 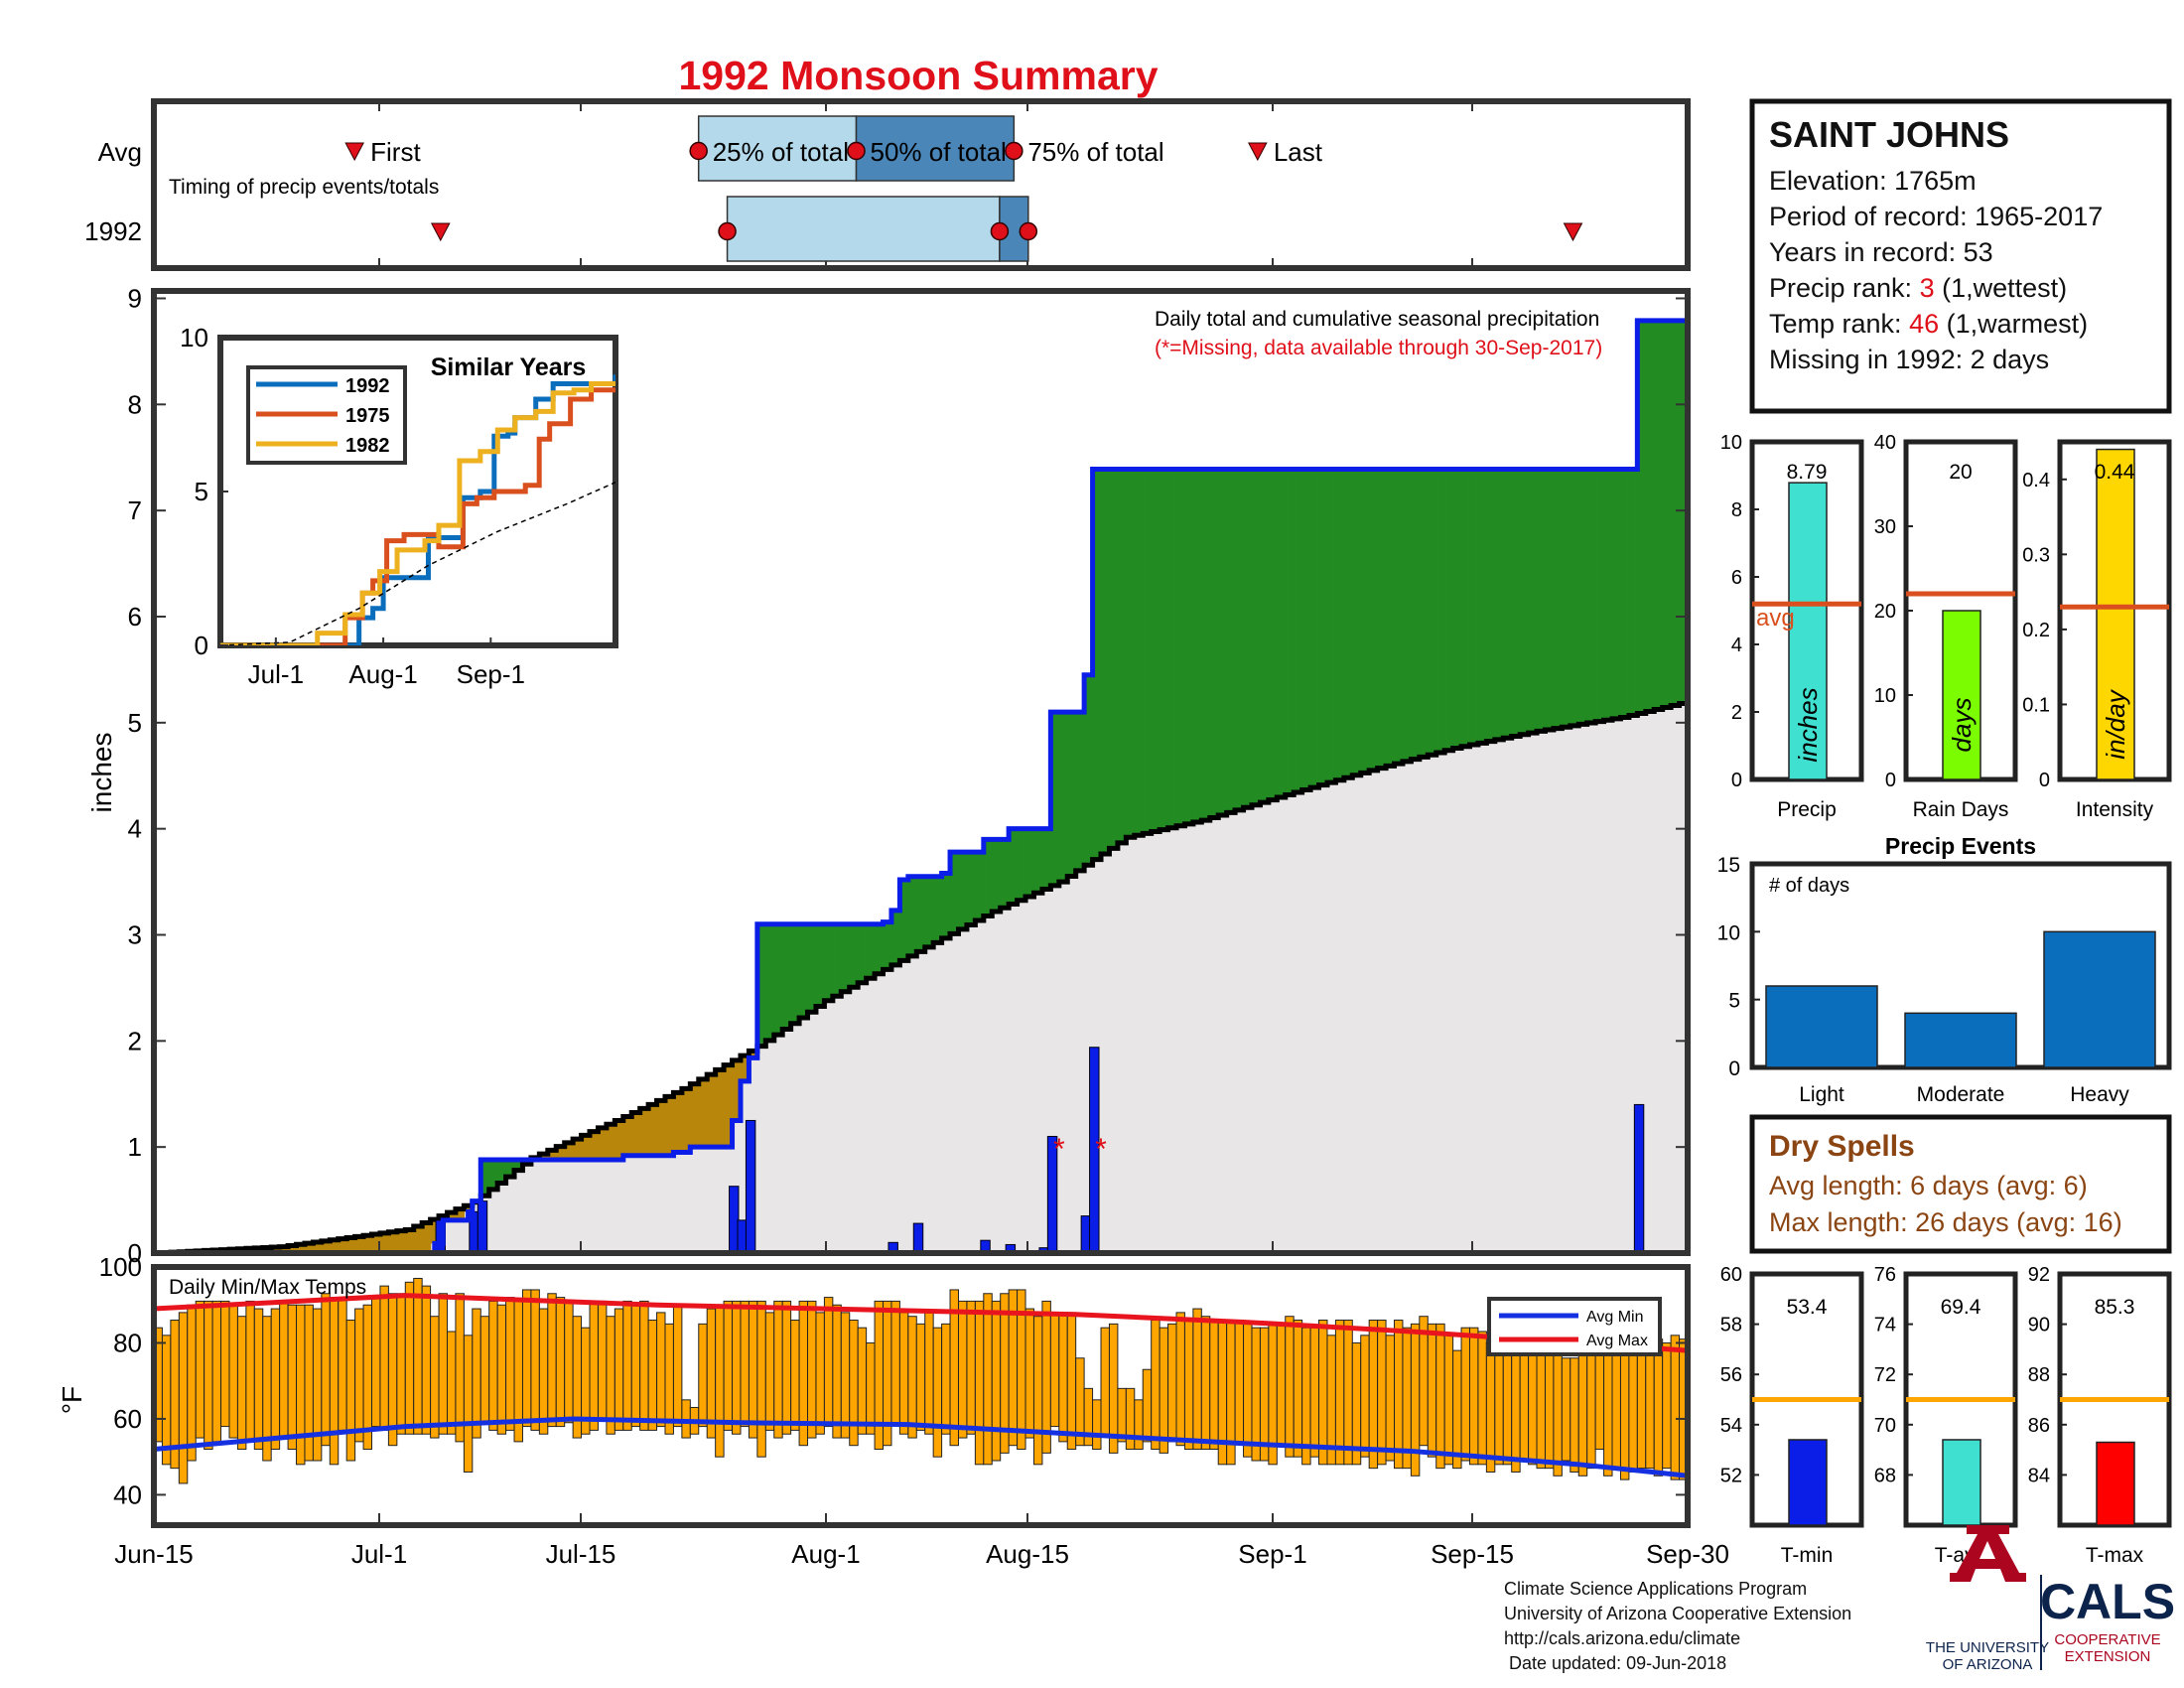 I want to click on temp-bar-ytick-label: 92, so click(x=2039, y=1275).